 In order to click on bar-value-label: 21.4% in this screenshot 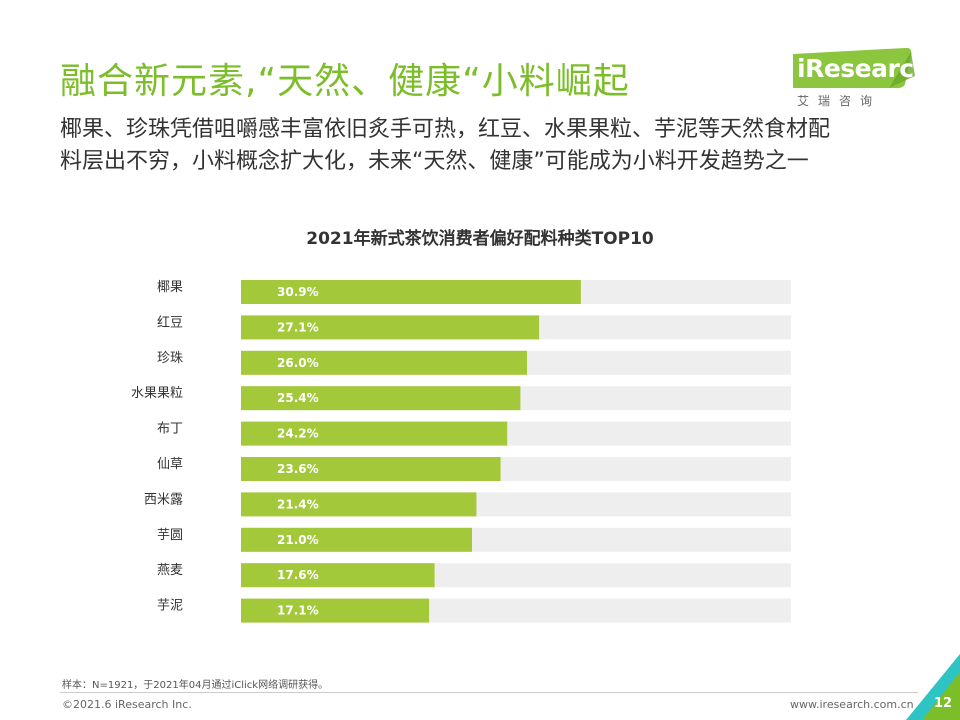, I will do `click(298, 504)`.